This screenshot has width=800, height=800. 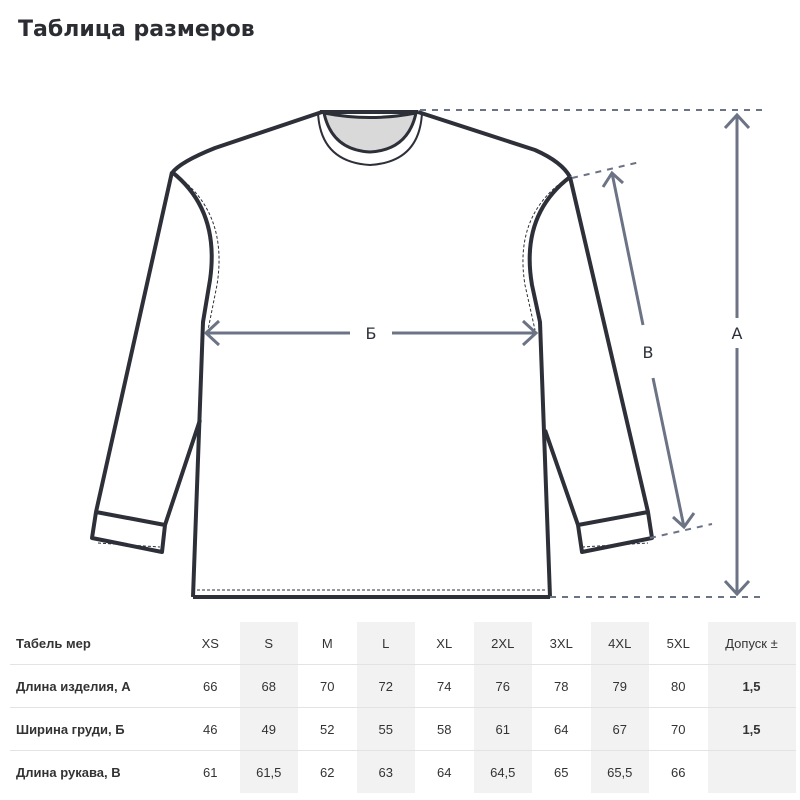 I want to click on table-cell: Допуск ±, so click(x=751, y=643).